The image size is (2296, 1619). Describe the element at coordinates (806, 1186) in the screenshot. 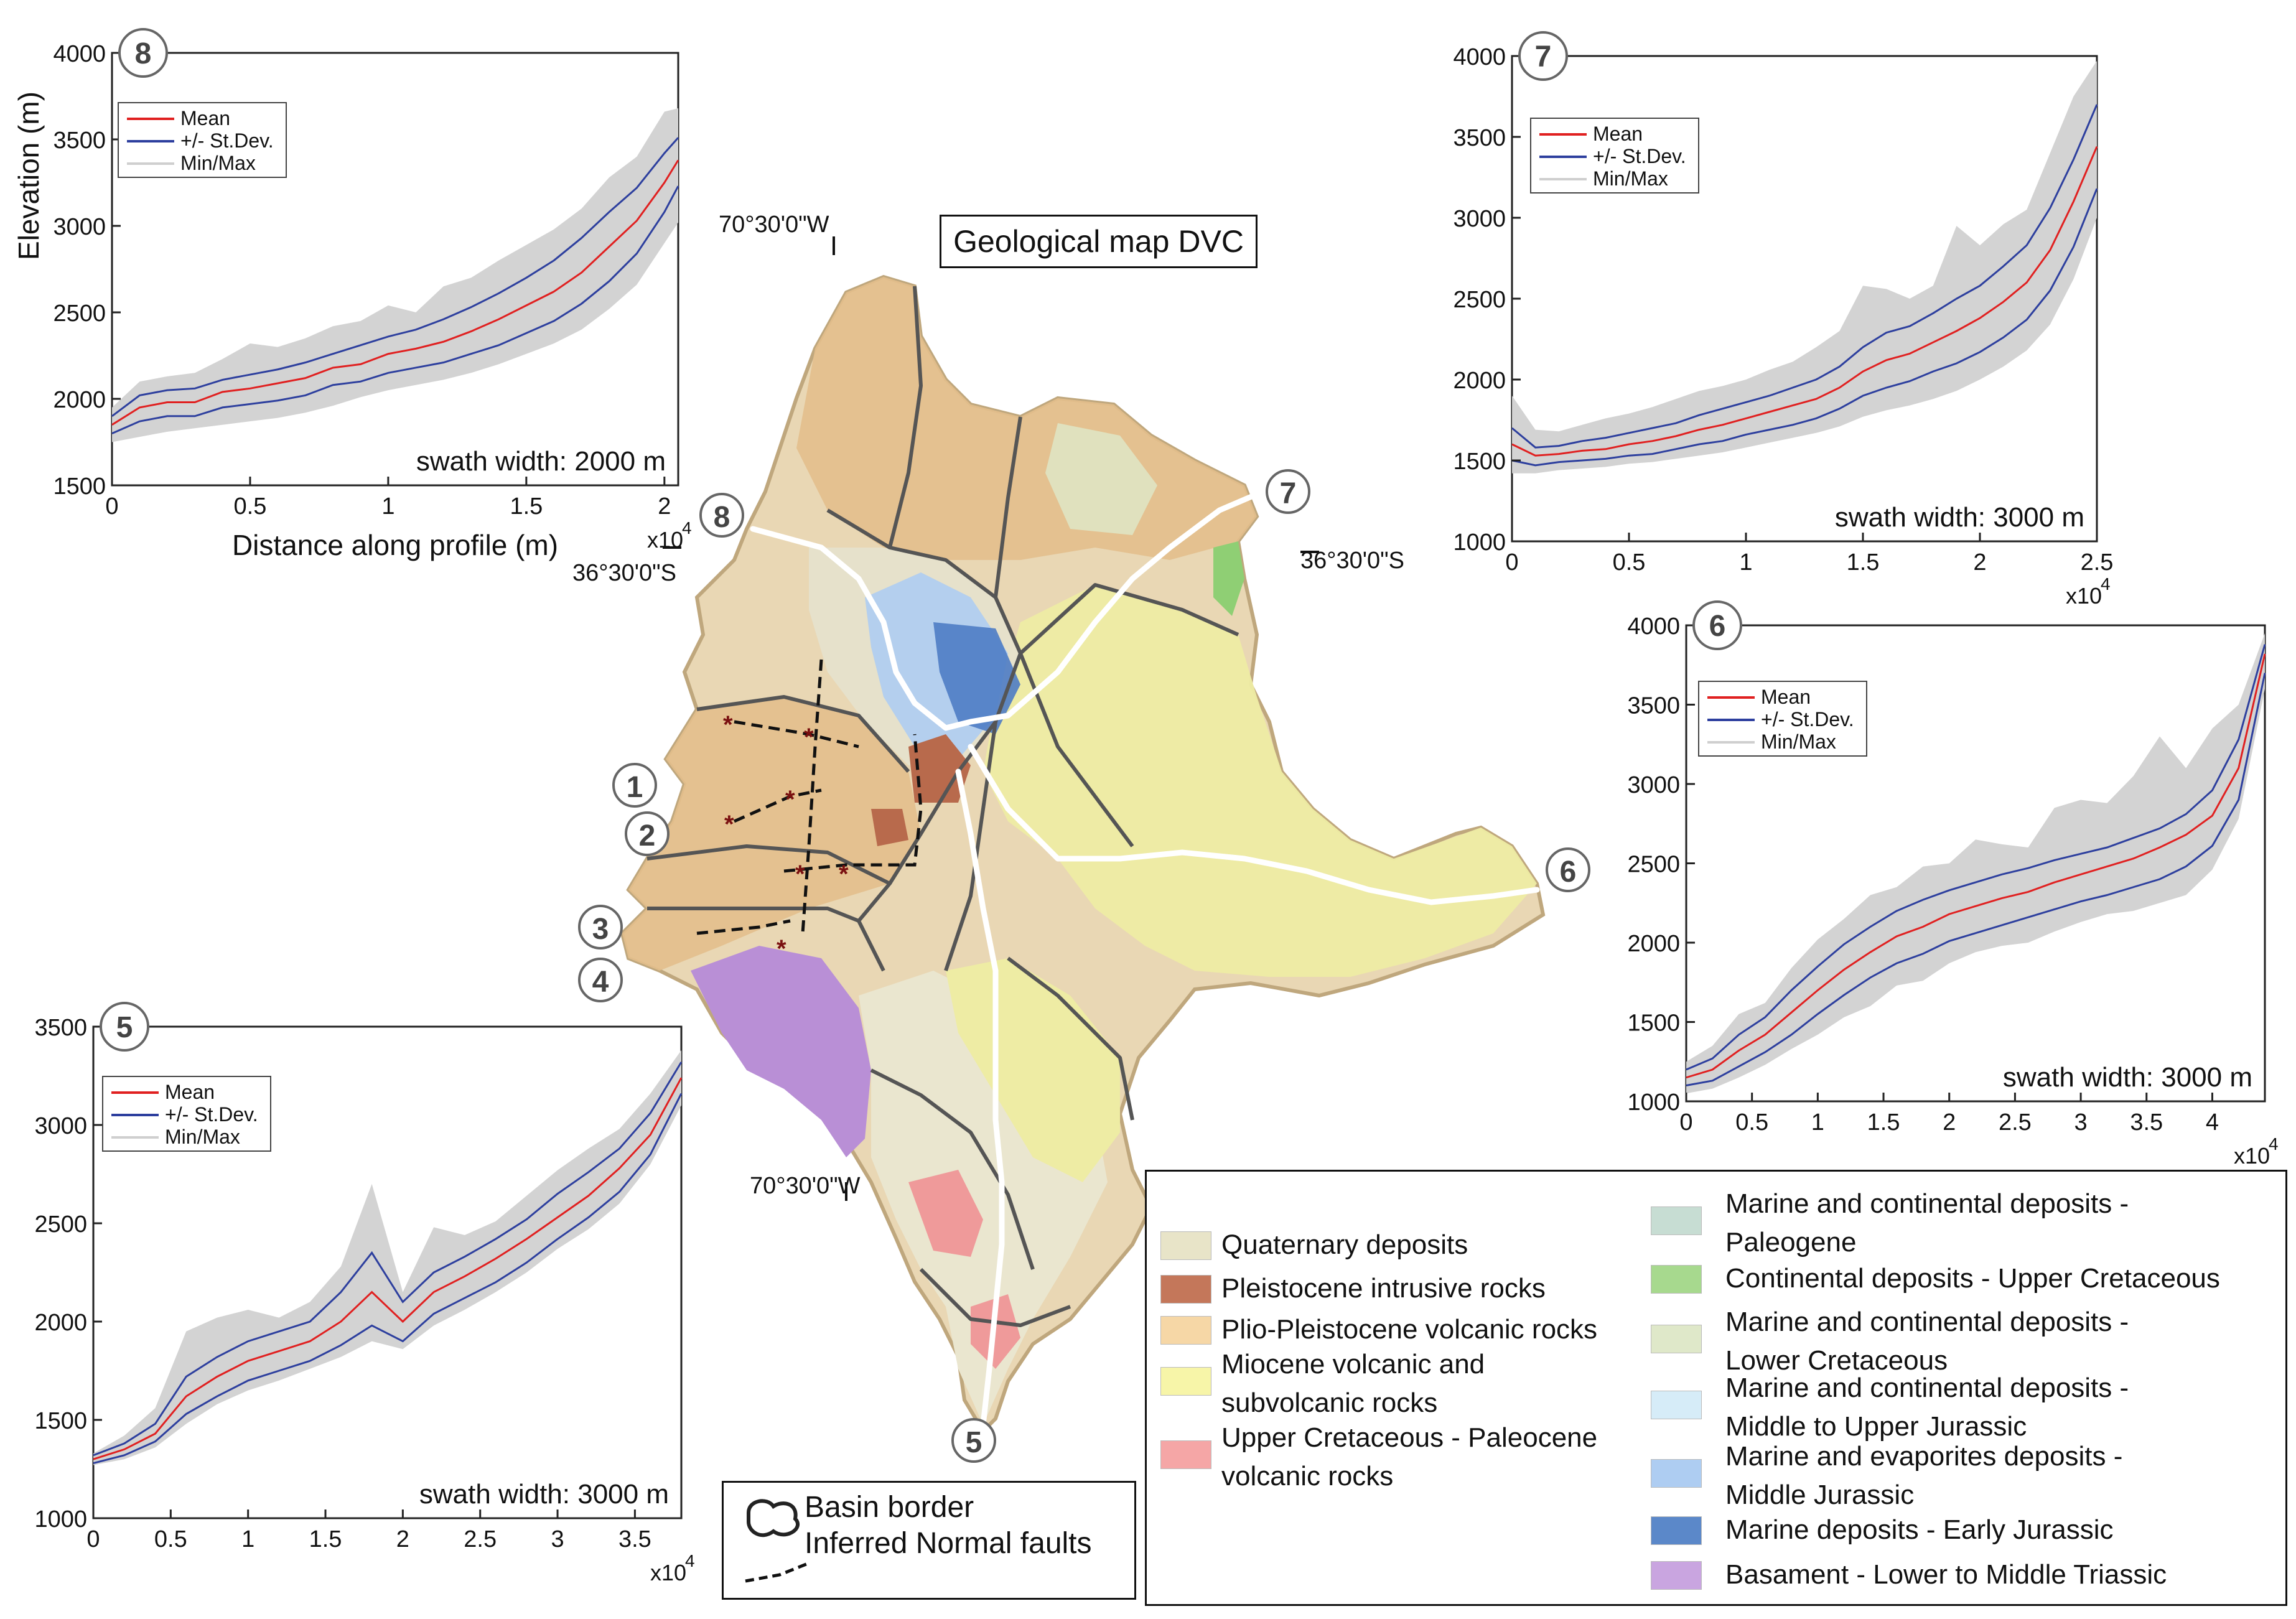

I see `lon-label-bottom: 70°30'0"W` at that location.